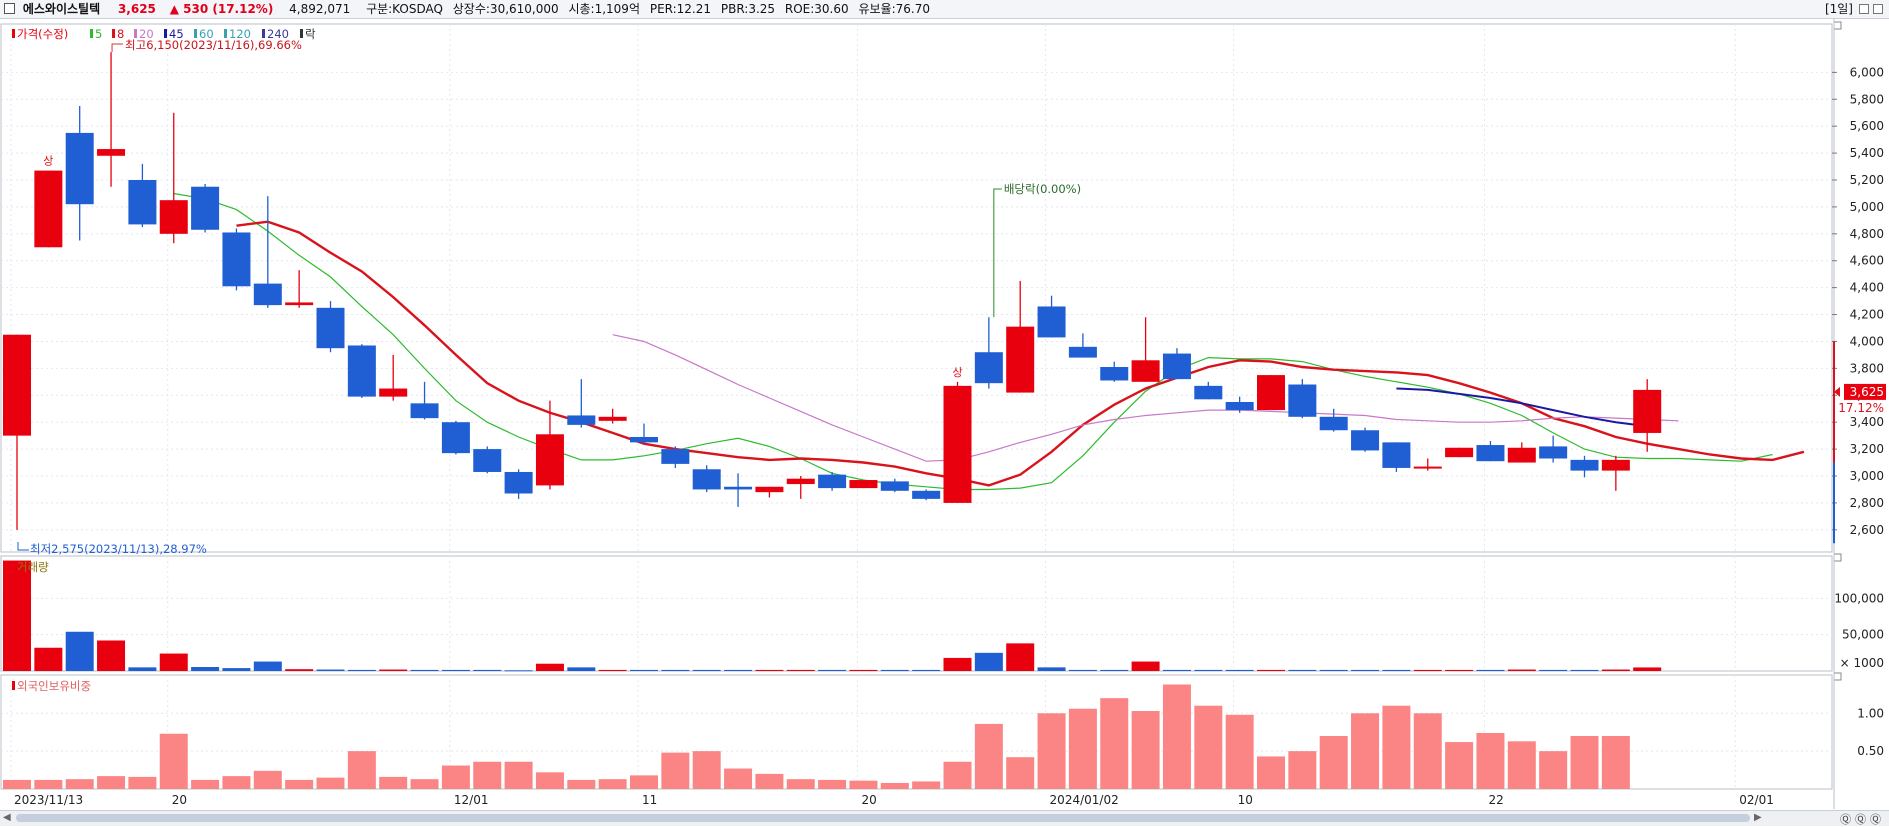 This screenshot has width=1889, height=827. I want to click on y-tick-label: 5,600, so click(1867, 126).